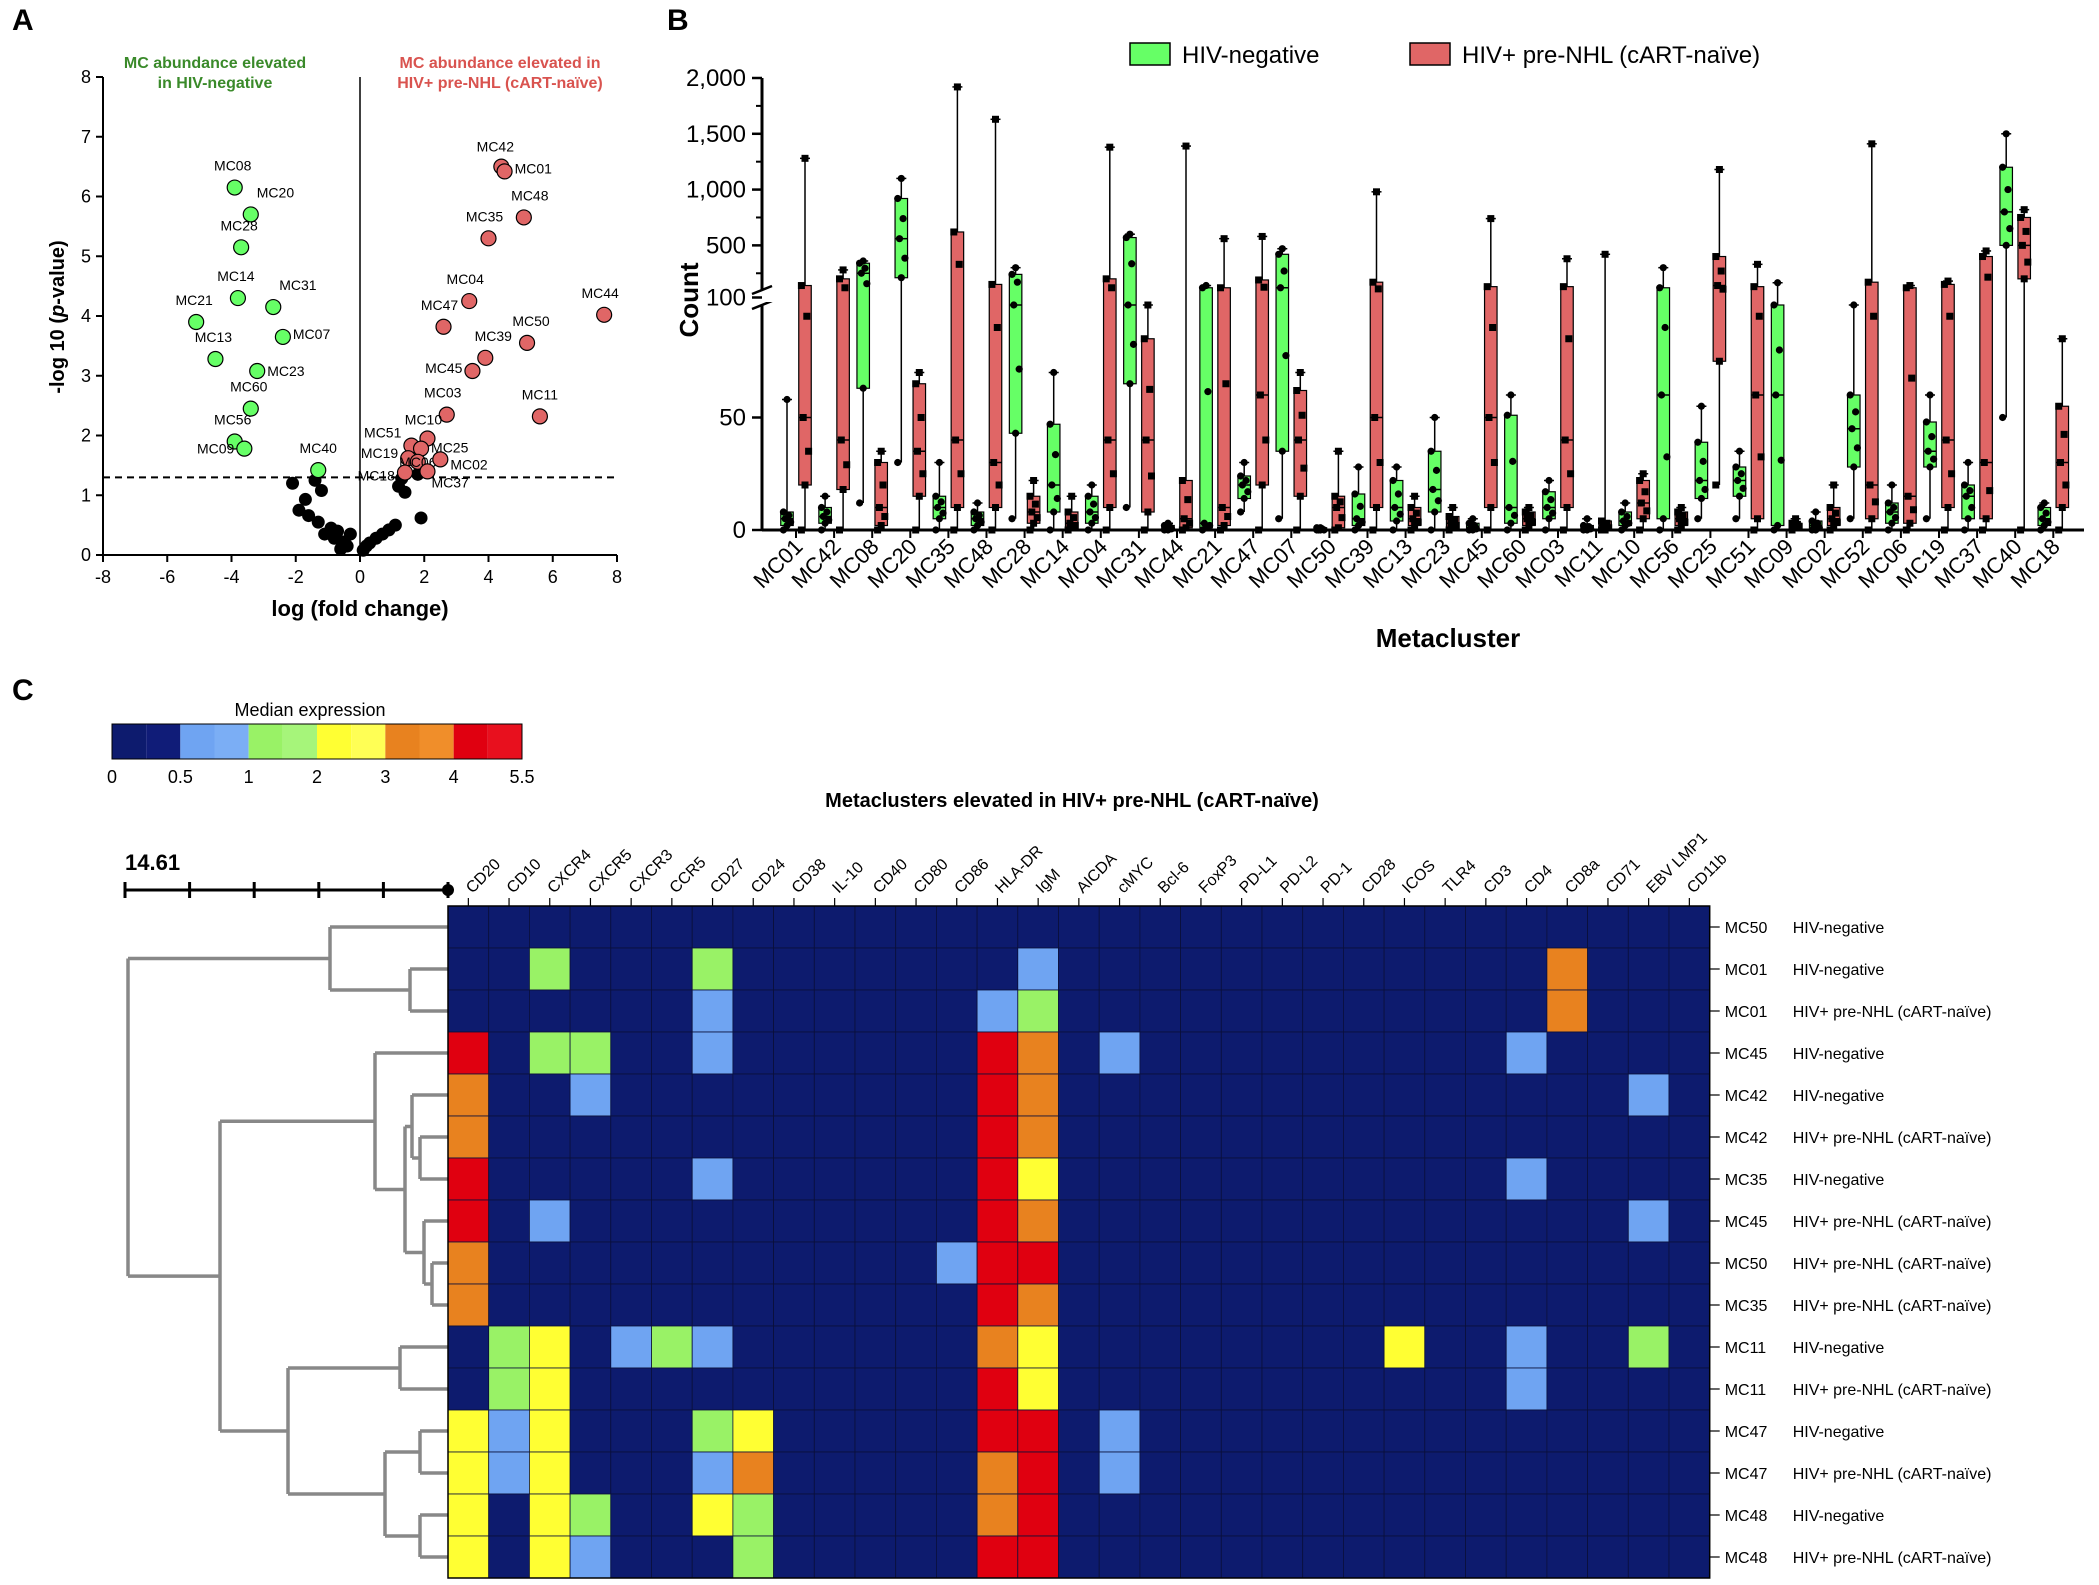  Describe the element at coordinates (257, 371) in the screenshot. I see `green-point-mc23` at that location.